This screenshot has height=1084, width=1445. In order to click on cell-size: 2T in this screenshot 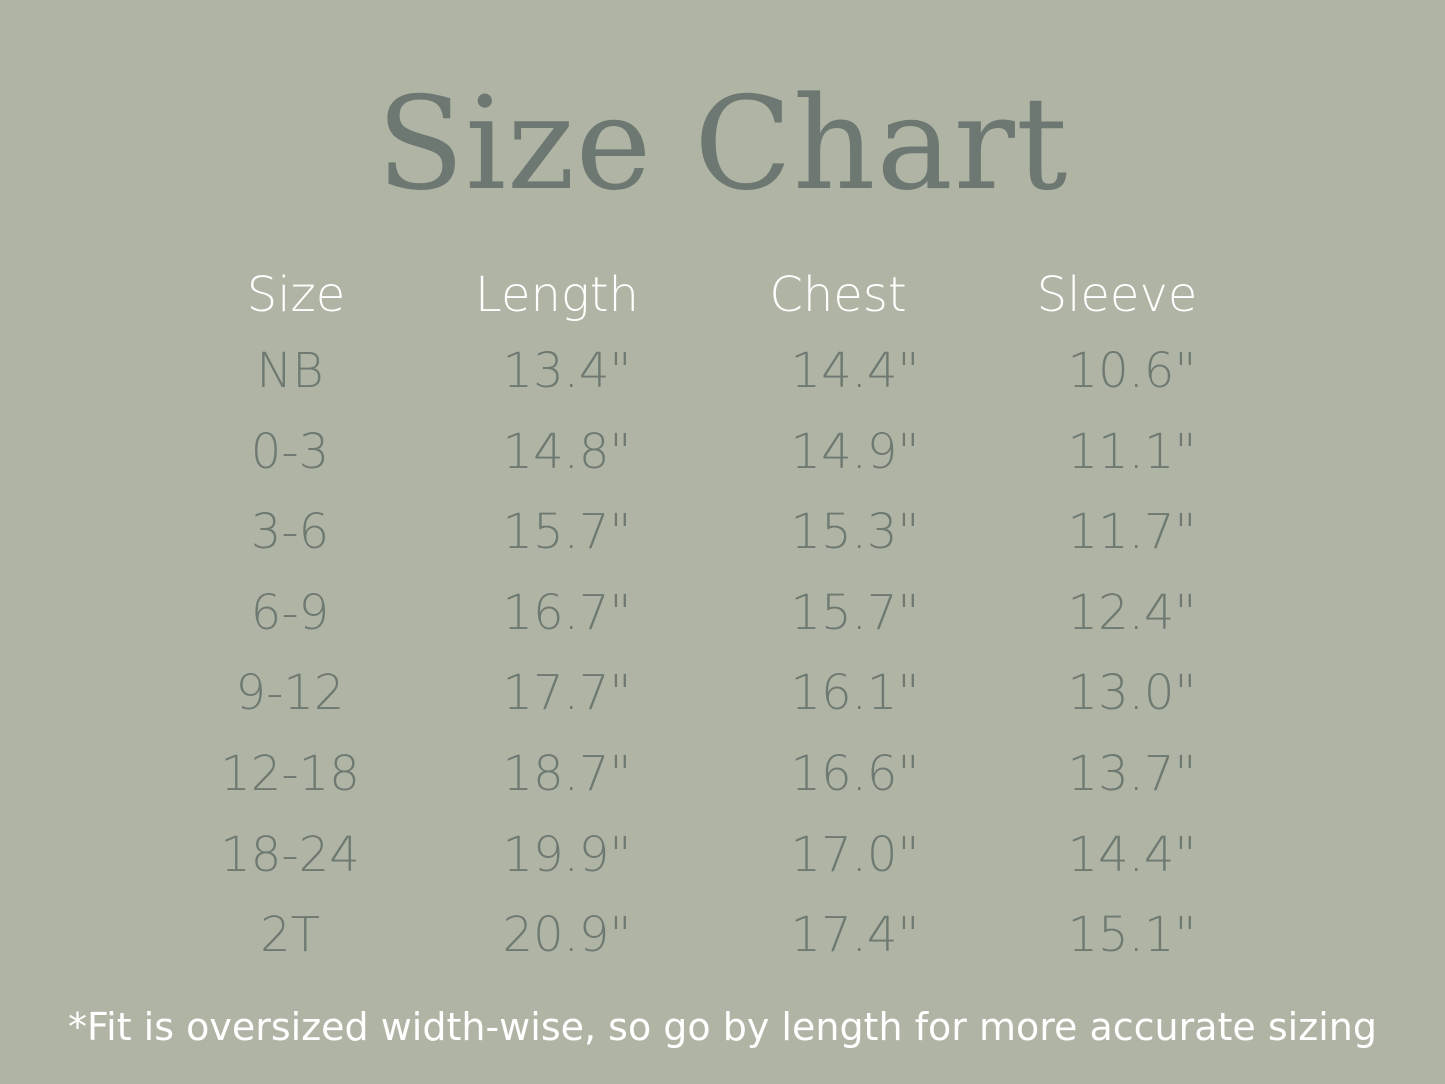, I will do `click(290, 935)`.